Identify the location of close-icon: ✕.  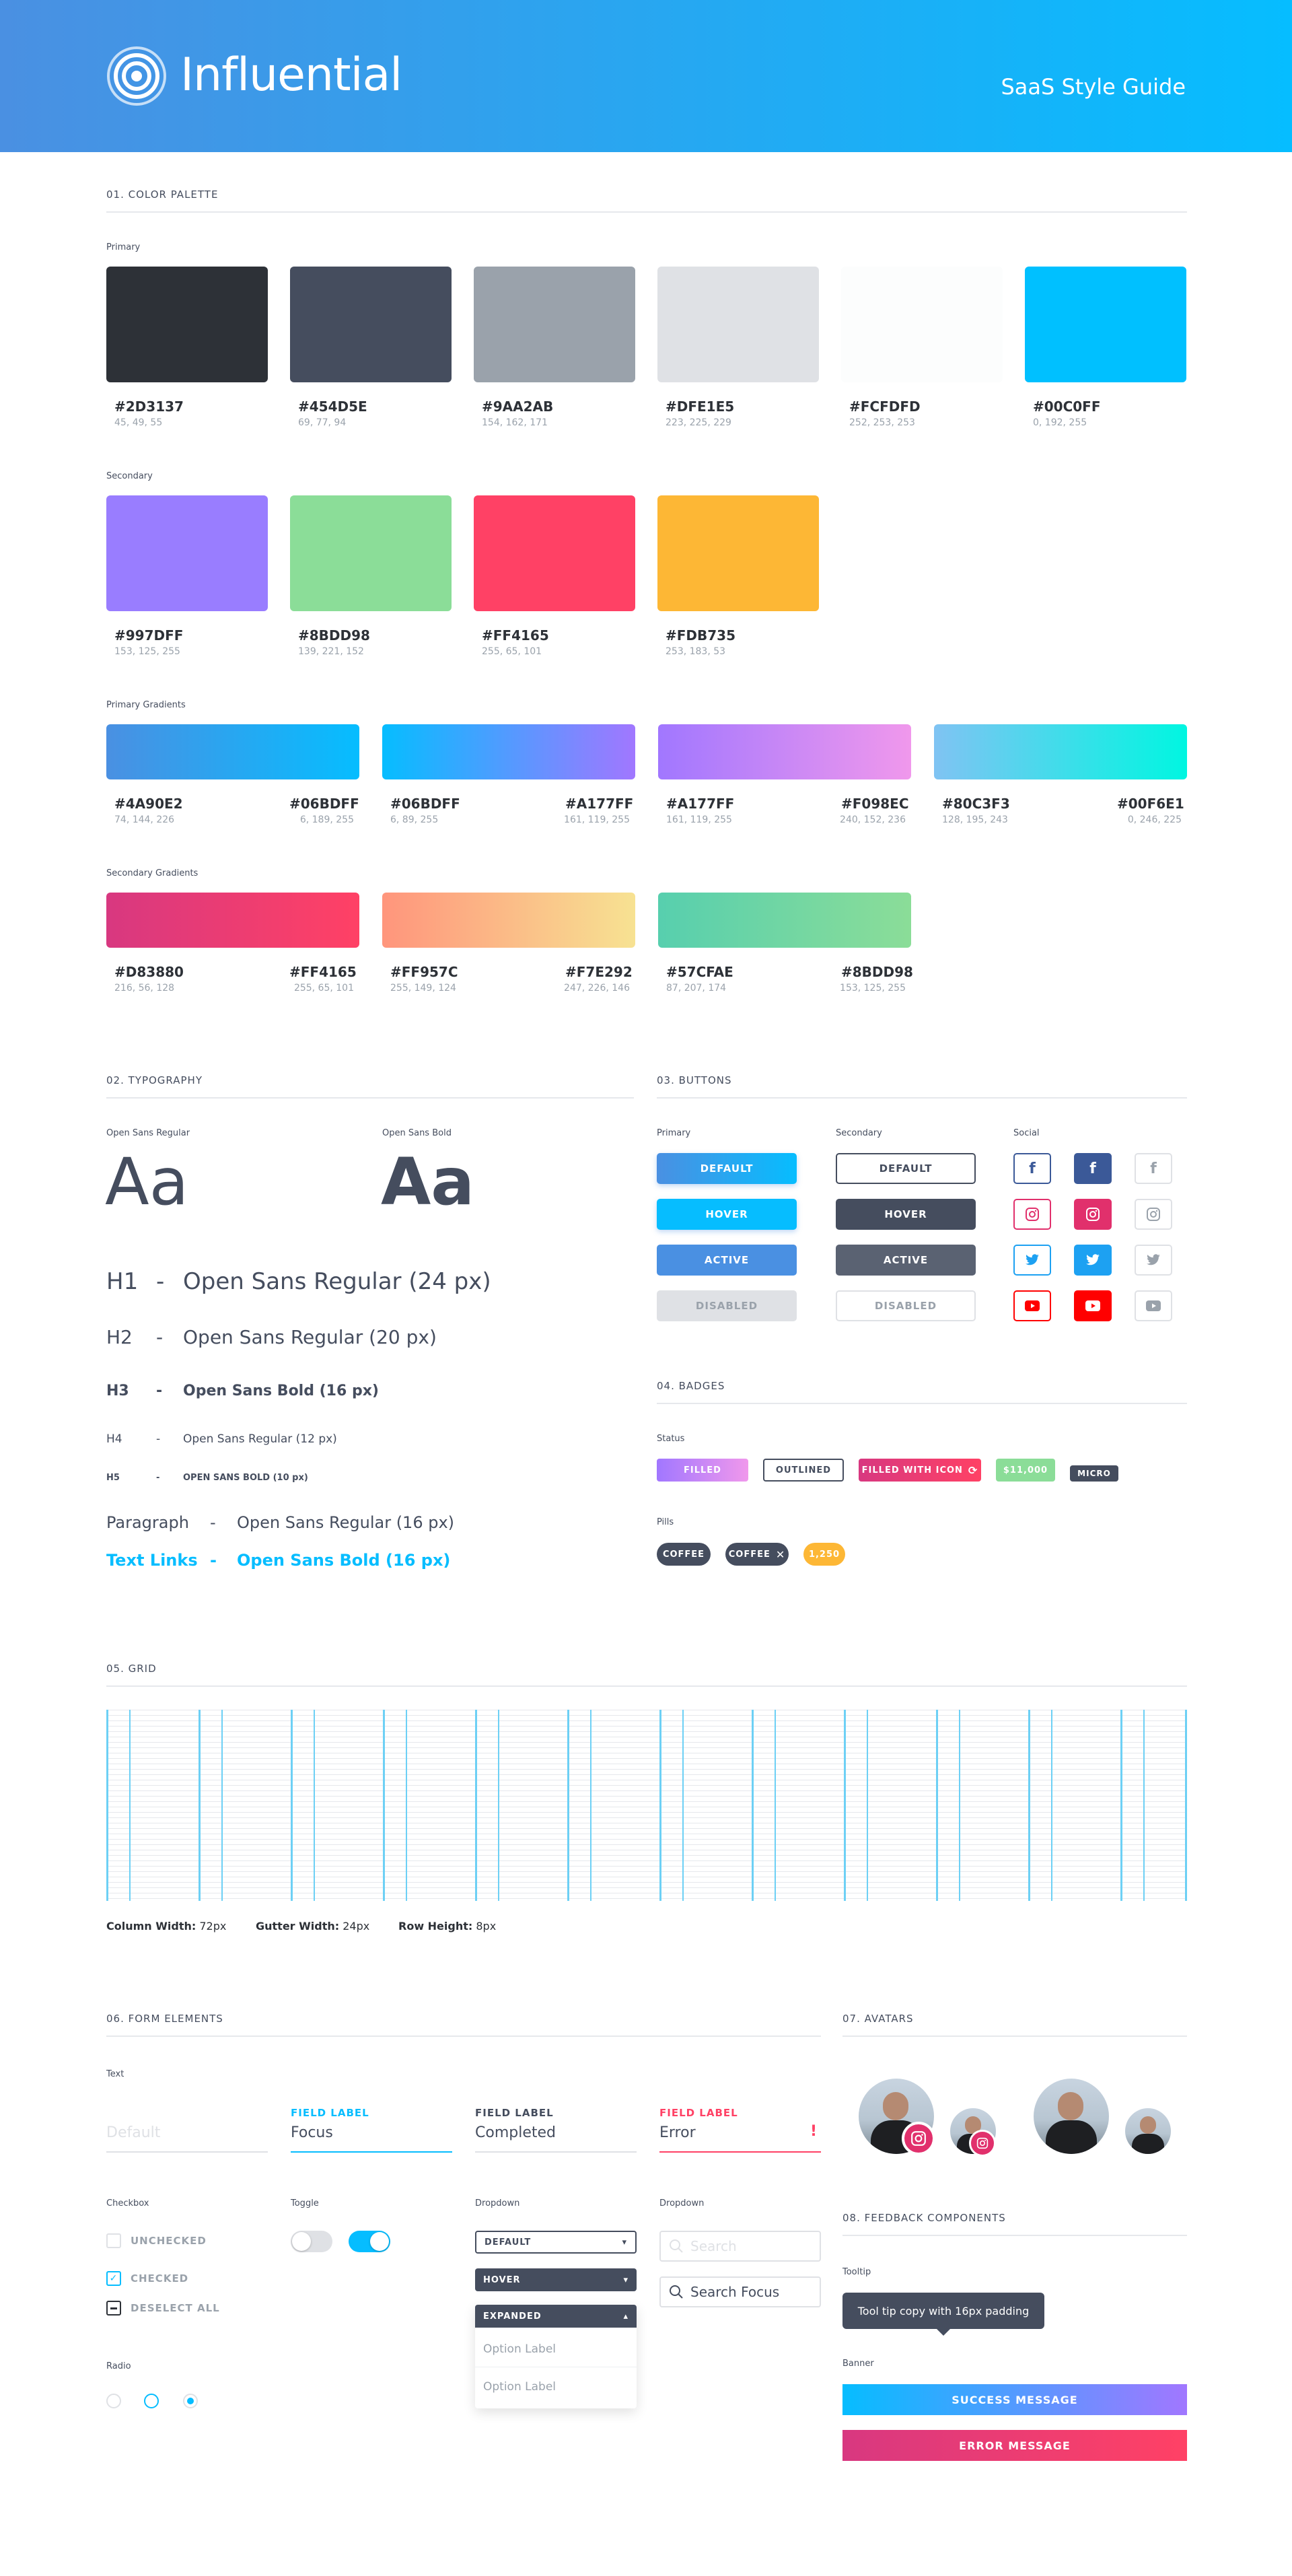
(781, 1554).